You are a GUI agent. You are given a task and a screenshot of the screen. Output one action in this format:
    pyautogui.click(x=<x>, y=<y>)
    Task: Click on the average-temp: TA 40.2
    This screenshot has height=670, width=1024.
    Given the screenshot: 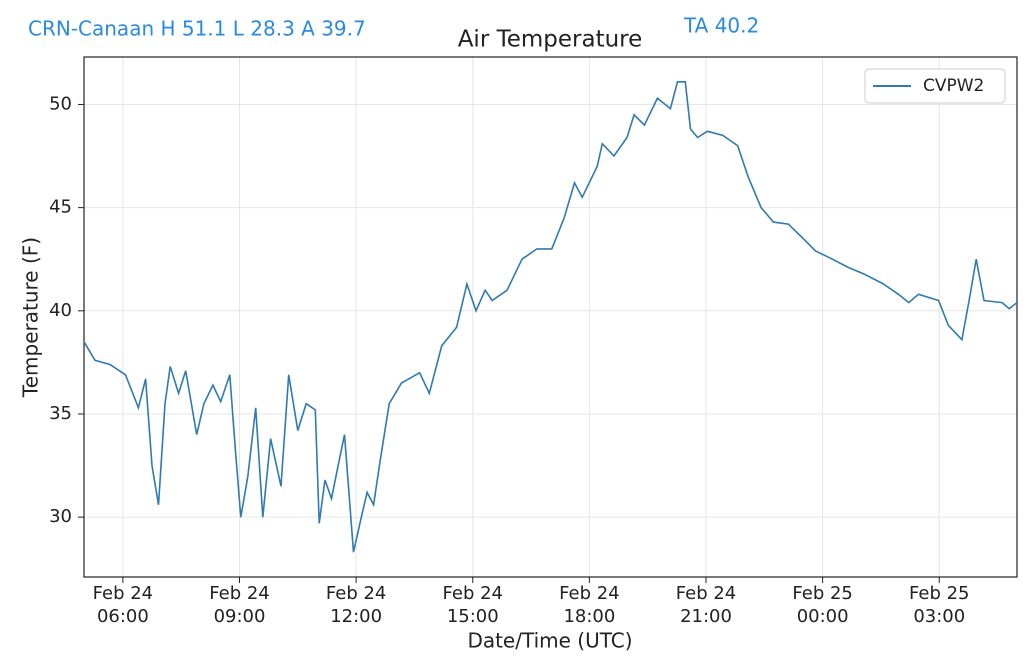 What is the action you would take?
    pyautogui.click(x=721, y=26)
    